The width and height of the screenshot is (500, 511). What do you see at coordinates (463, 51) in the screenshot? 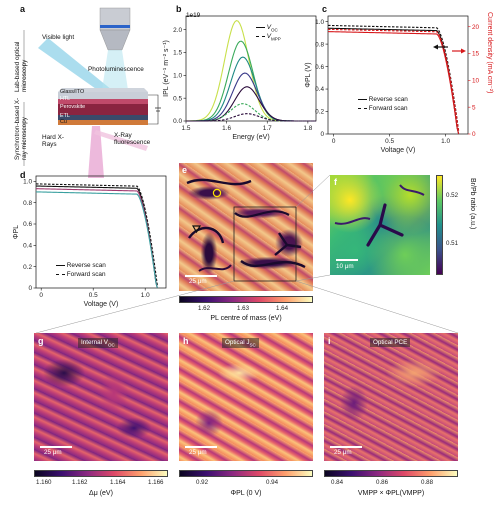
I see `arrow-right-head` at bounding box center [463, 51].